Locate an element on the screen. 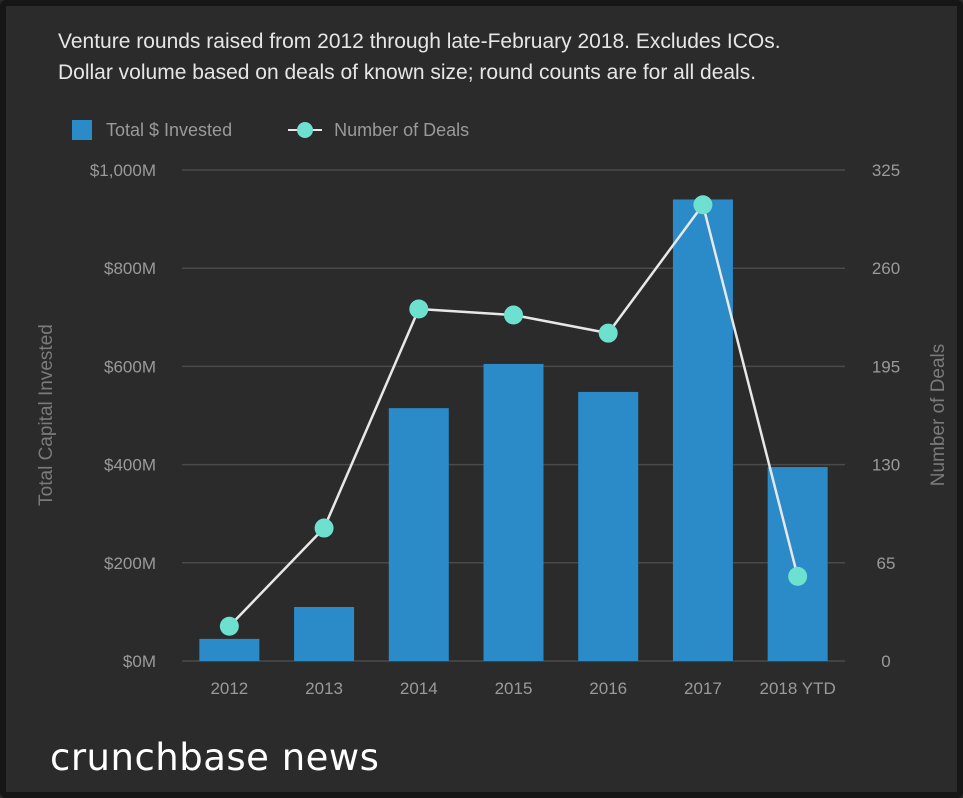  x-axis-tick-label: 2018 YTD is located at coordinates (798, 688).